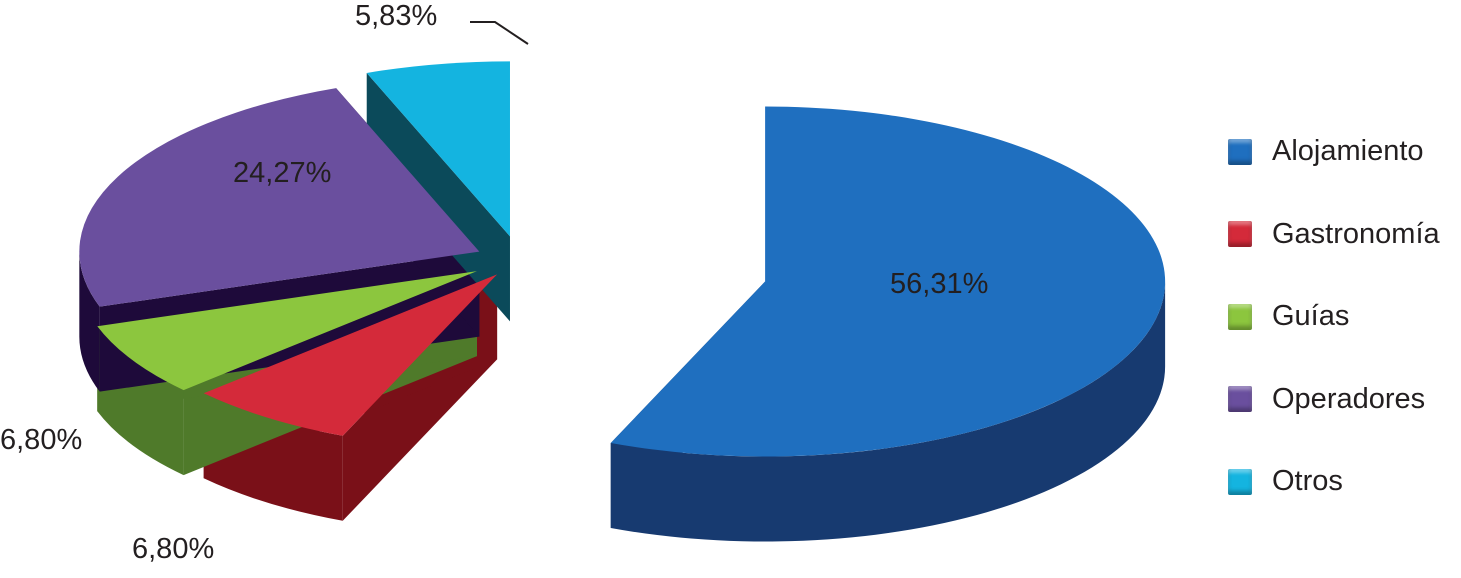 This screenshot has height=578, width=1461. I want to click on legend-label: Guías, so click(1311, 316).